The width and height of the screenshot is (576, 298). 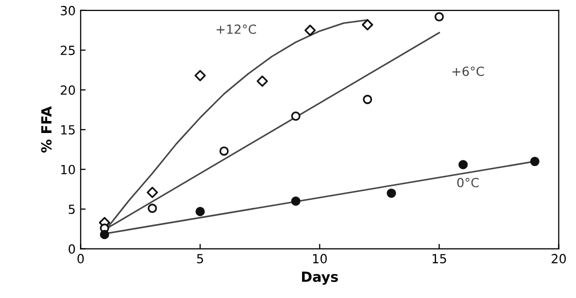 I want to click on x-tick-label: 0, so click(x=80, y=259).